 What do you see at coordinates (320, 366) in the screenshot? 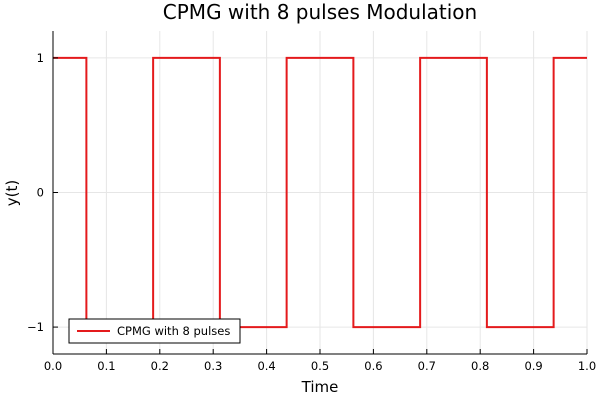
I see `x-tick-label: 0.5` at bounding box center [320, 366].